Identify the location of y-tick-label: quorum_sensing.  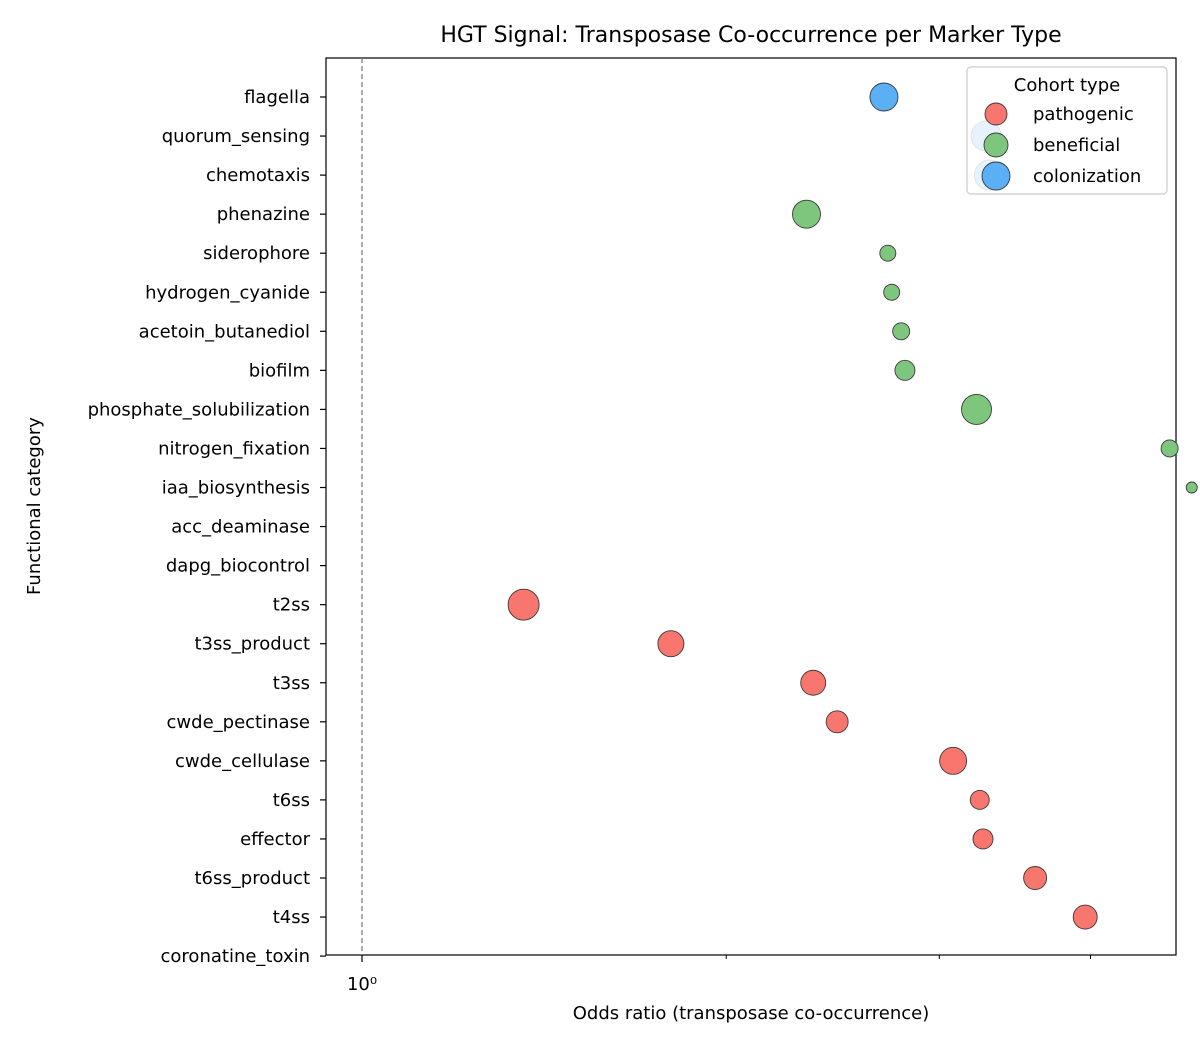
(236, 136).